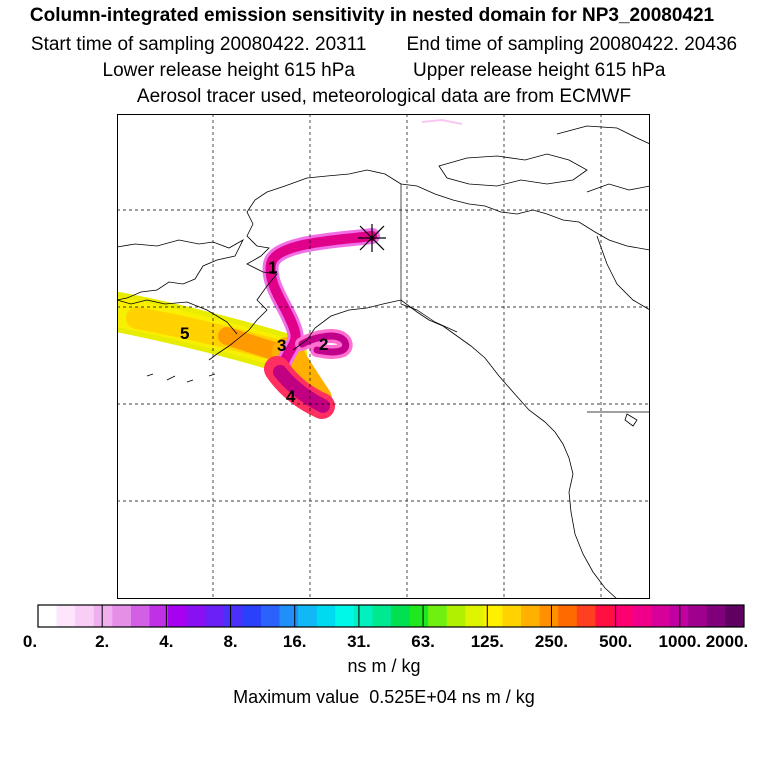  What do you see at coordinates (442, 121) in the screenshot?
I see `plume-fragment` at bounding box center [442, 121].